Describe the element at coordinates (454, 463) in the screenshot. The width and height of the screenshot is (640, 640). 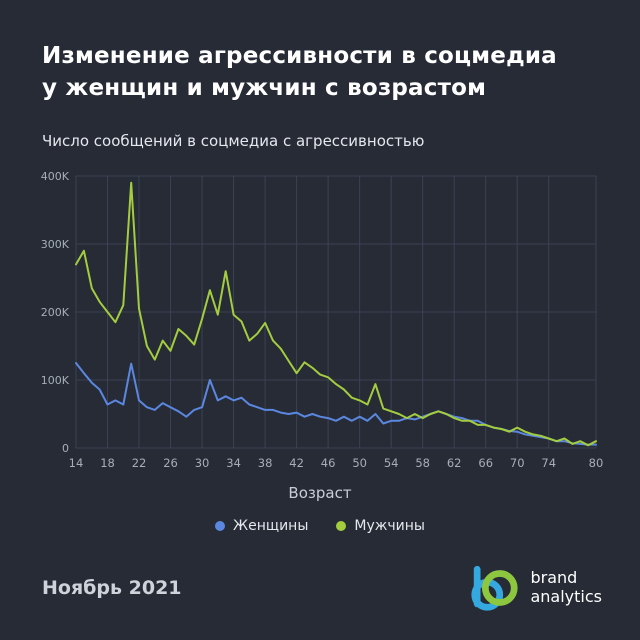
I see `x-tick-label: 62` at that location.